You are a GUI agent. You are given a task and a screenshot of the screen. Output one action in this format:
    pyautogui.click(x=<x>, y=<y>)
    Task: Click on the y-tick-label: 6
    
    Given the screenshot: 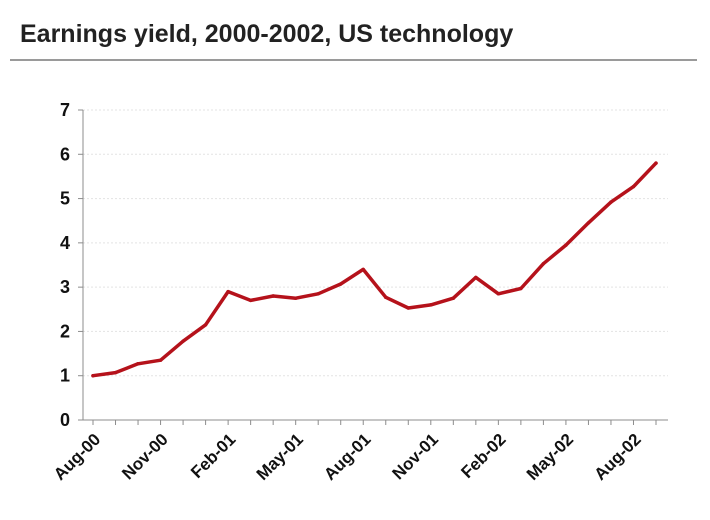 What is the action you would take?
    pyautogui.click(x=65, y=154)
    